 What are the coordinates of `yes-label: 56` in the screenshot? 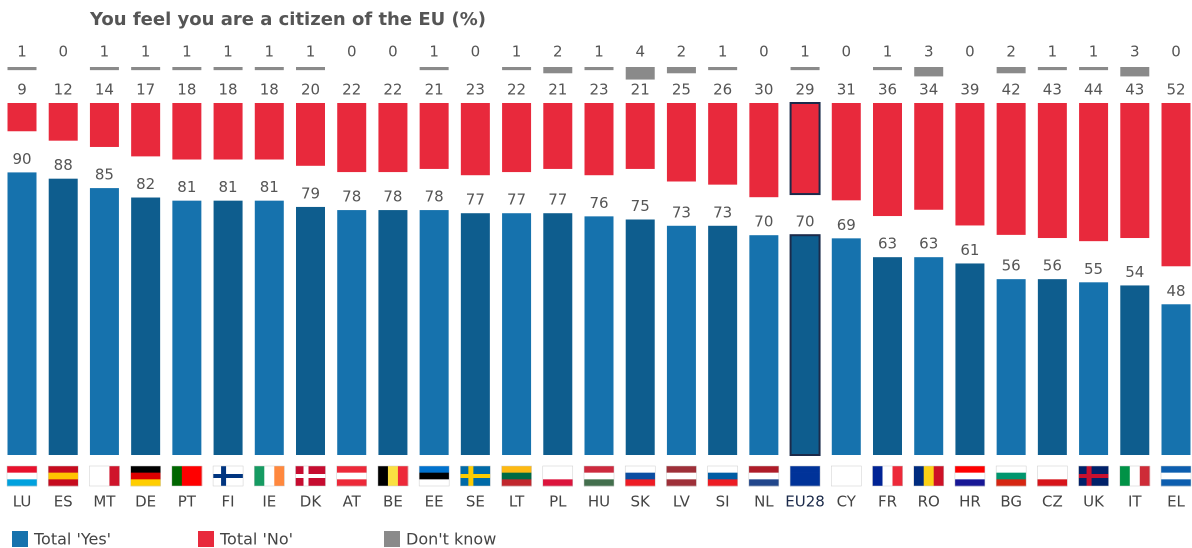 It's located at (1011, 266).